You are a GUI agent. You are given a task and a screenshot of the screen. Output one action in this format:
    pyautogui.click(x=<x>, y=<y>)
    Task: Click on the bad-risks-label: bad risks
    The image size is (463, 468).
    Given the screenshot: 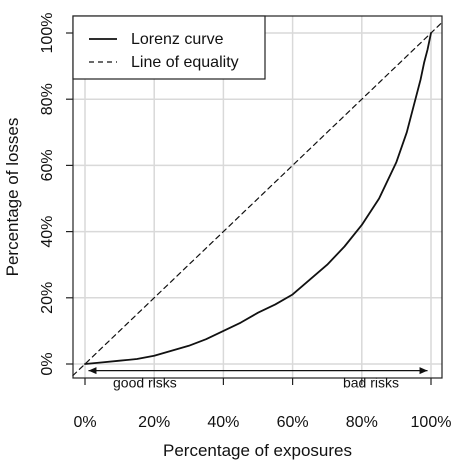 What is the action you would take?
    pyautogui.click(x=371, y=383)
    